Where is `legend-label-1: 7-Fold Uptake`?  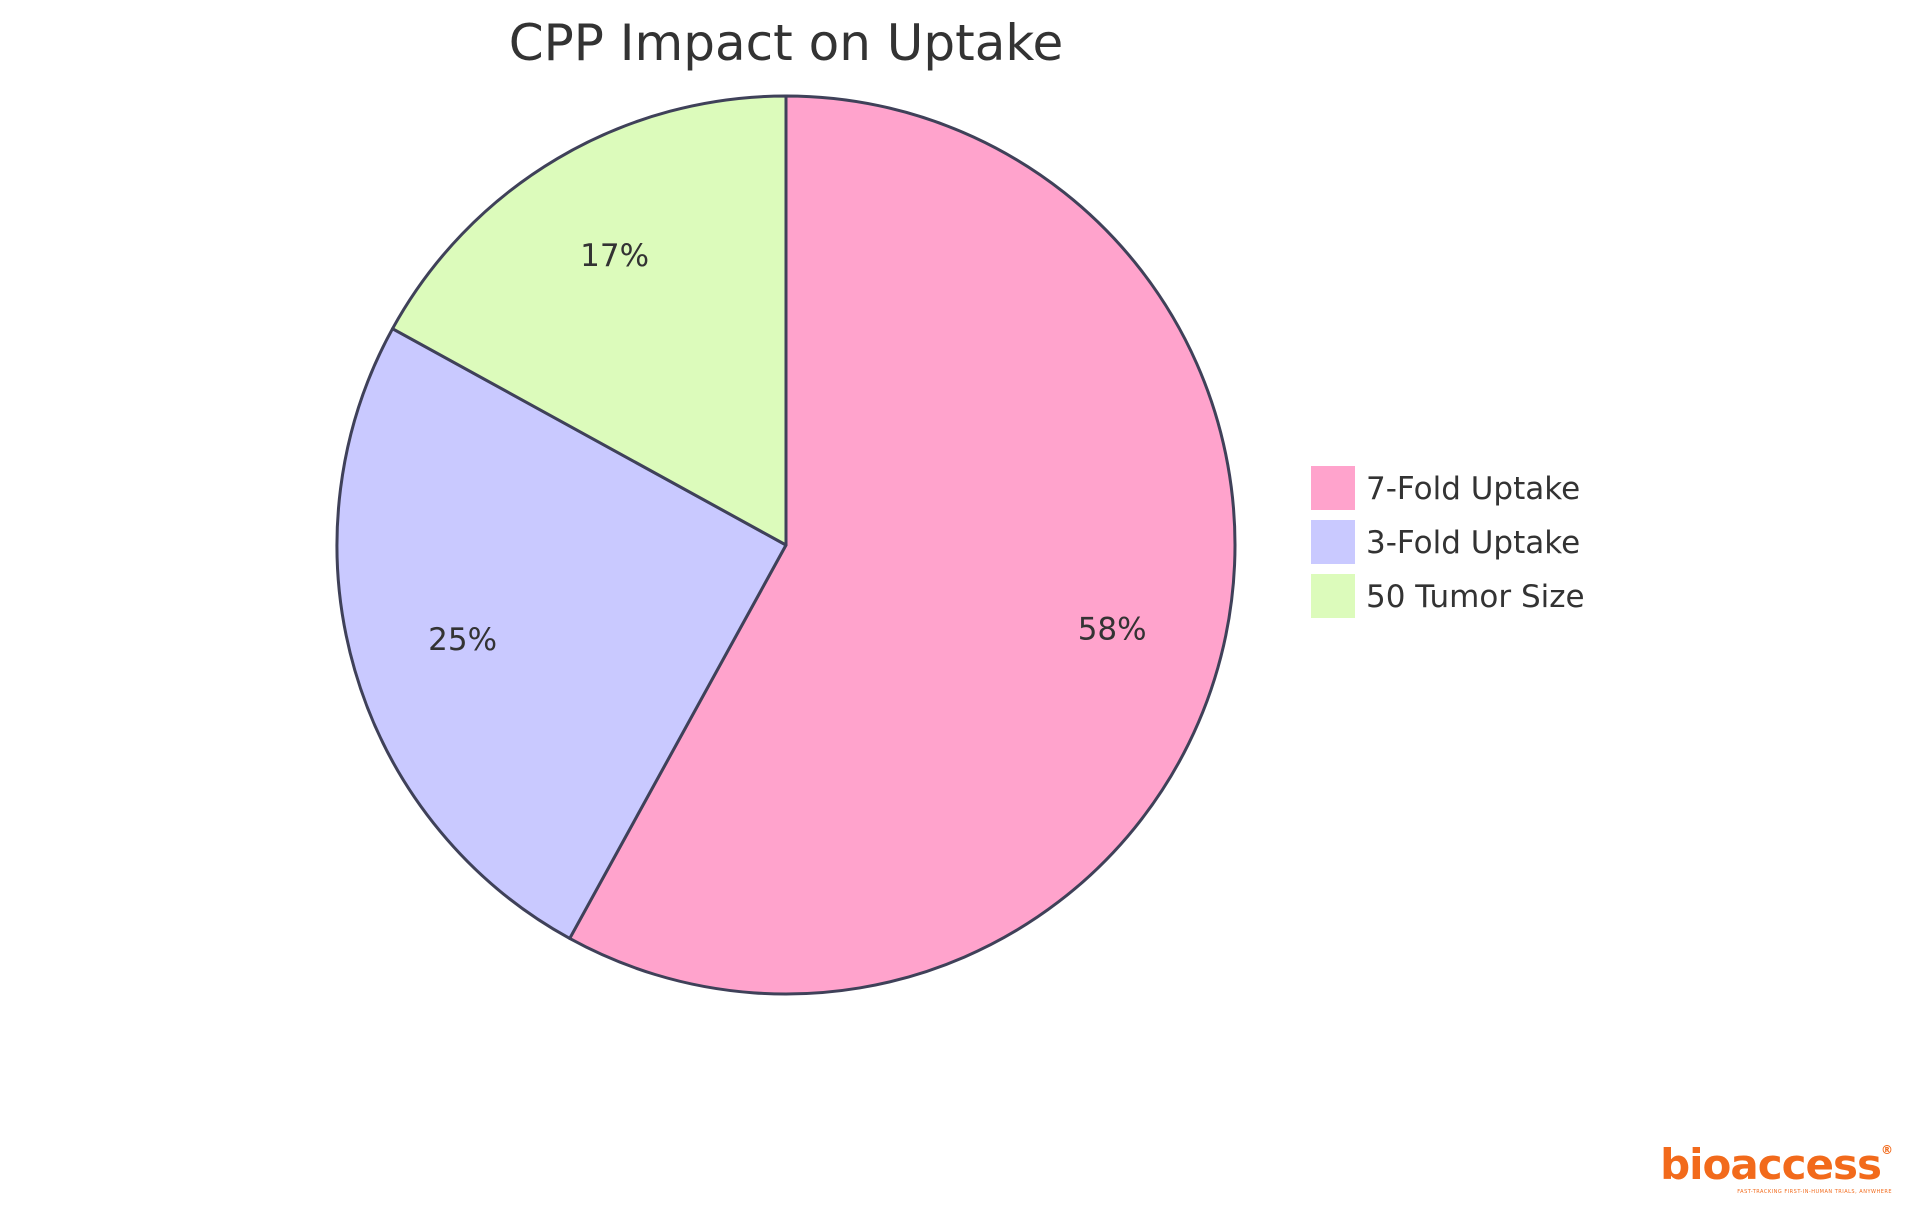 legend-label-1: 7-Fold Uptake is located at coordinates (1473, 489).